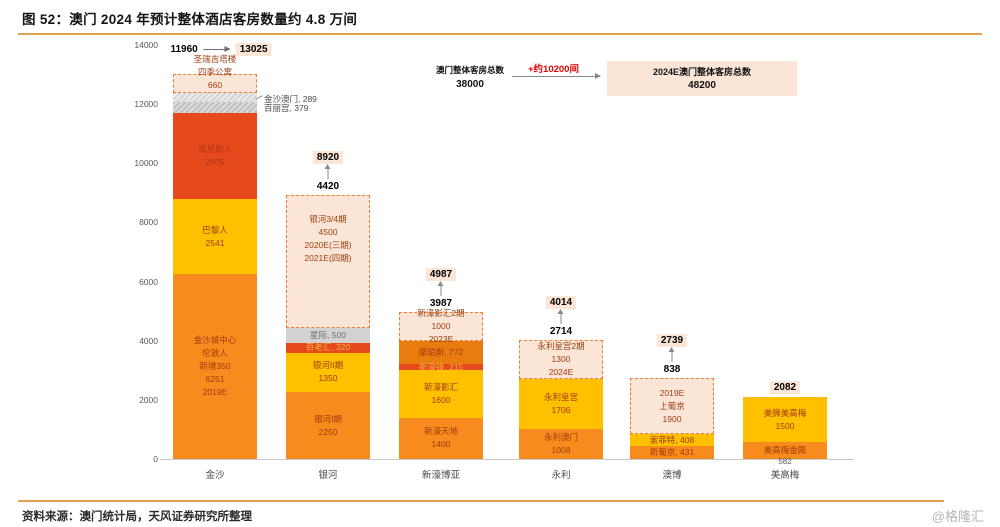 The height and width of the screenshot is (527, 1000). Describe the element at coordinates (328, 245) in the screenshot. I see `planned-addition-label: 2020E(三期)` at that location.